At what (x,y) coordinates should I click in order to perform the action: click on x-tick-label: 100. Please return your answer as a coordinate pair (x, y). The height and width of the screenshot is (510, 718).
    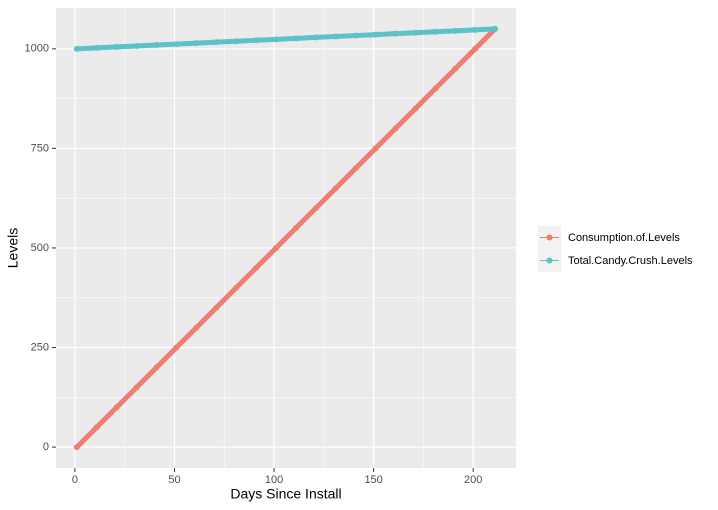
    Looking at the image, I should click on (274, 480).